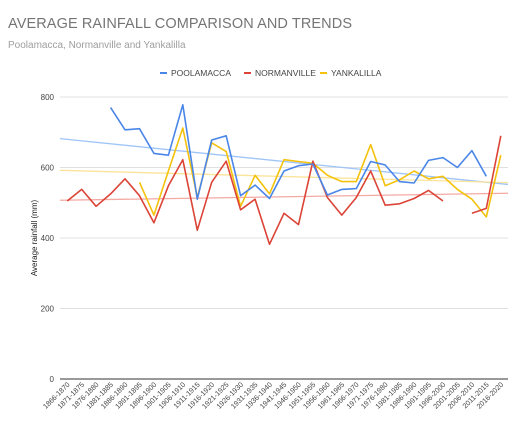 This screenshot has height=436, width=529. I want to click on legend-label-yankalilla: YANKALILLA, so click(356, 73).